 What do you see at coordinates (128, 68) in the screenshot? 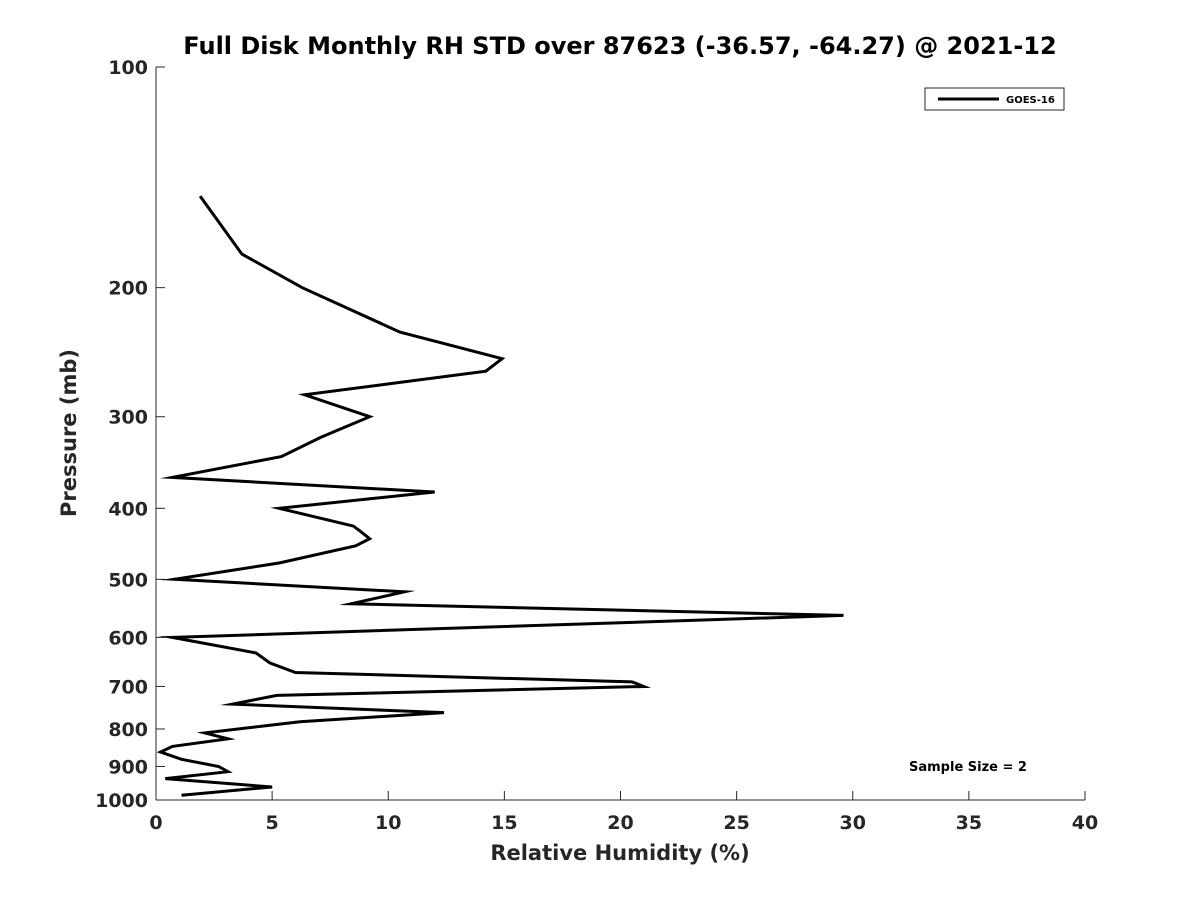
I see `y-tick-label: 100` at bounding box center [128, 68].